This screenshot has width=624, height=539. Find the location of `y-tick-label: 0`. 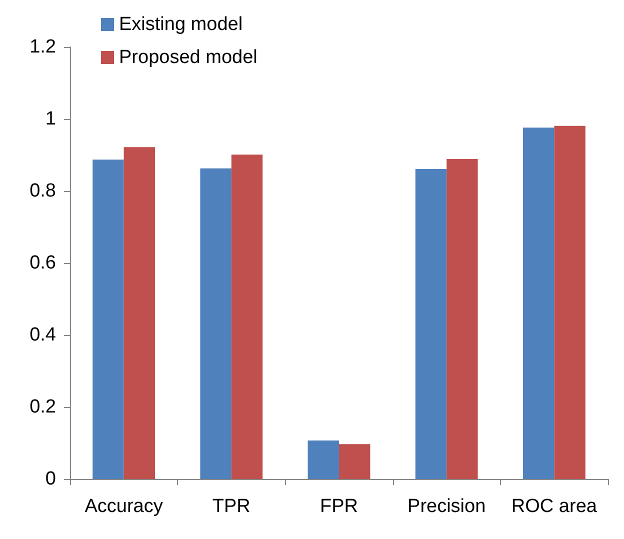

y-tick-label: 0 is located at coordinates (50, 479).